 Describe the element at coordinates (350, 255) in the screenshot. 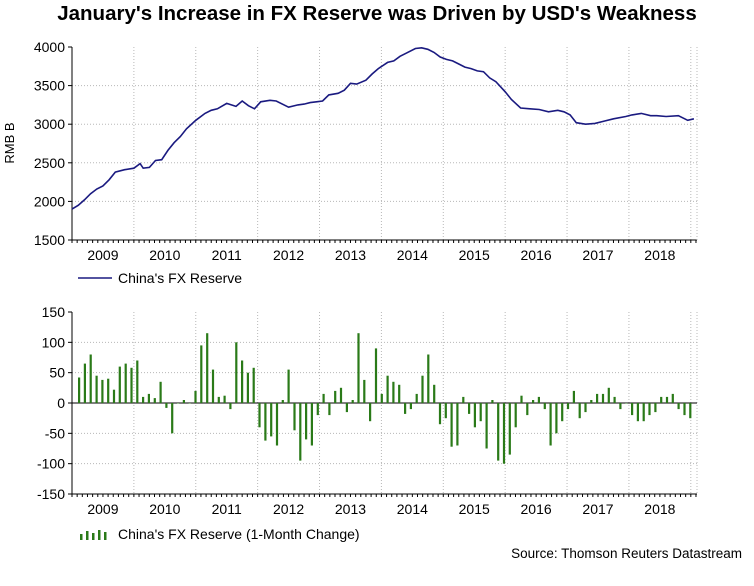

I see `level-xtick-label: 2013` at that location.